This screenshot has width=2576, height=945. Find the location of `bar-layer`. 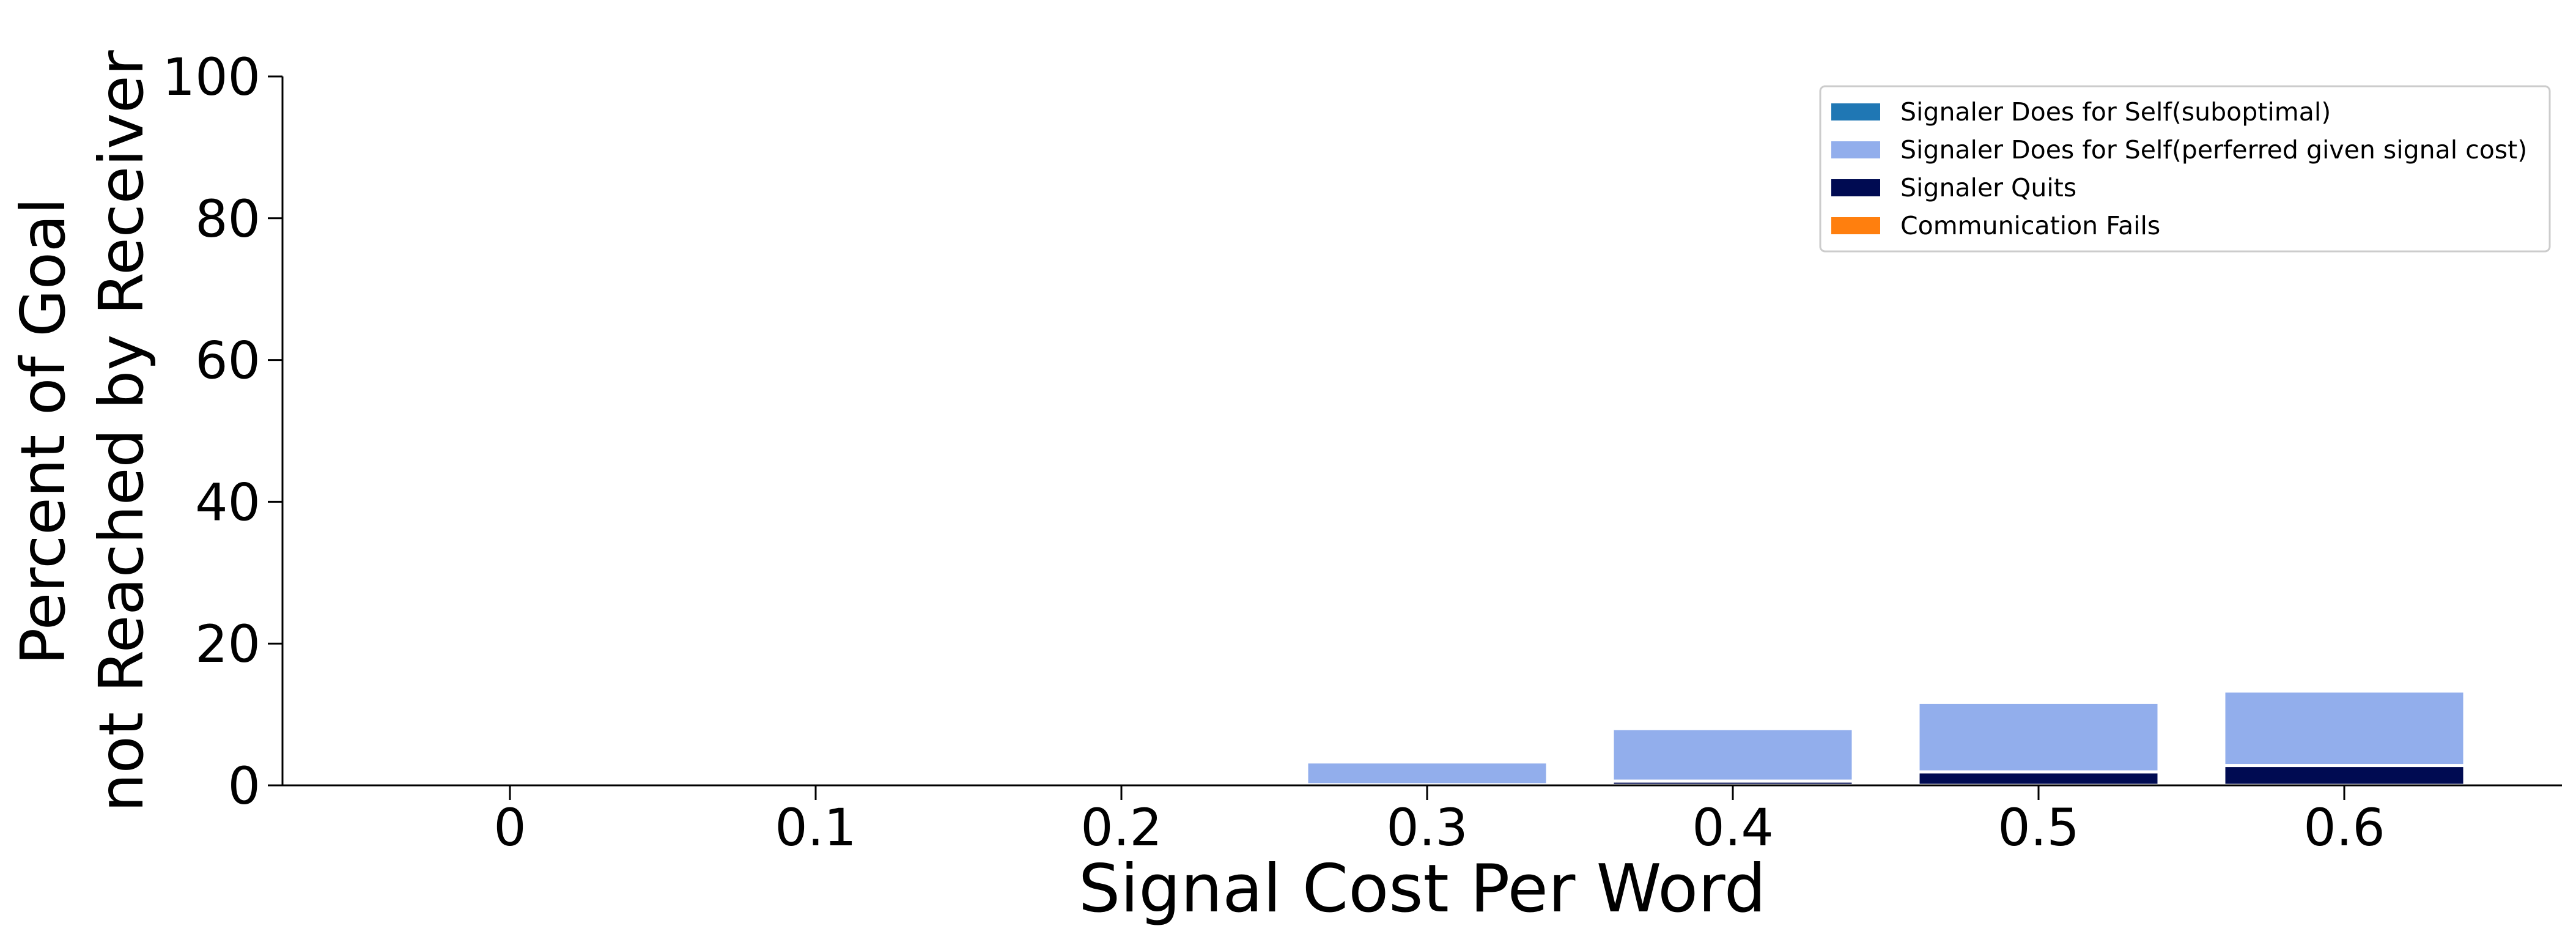

bar-layer is located at coordinates (1886, 738).